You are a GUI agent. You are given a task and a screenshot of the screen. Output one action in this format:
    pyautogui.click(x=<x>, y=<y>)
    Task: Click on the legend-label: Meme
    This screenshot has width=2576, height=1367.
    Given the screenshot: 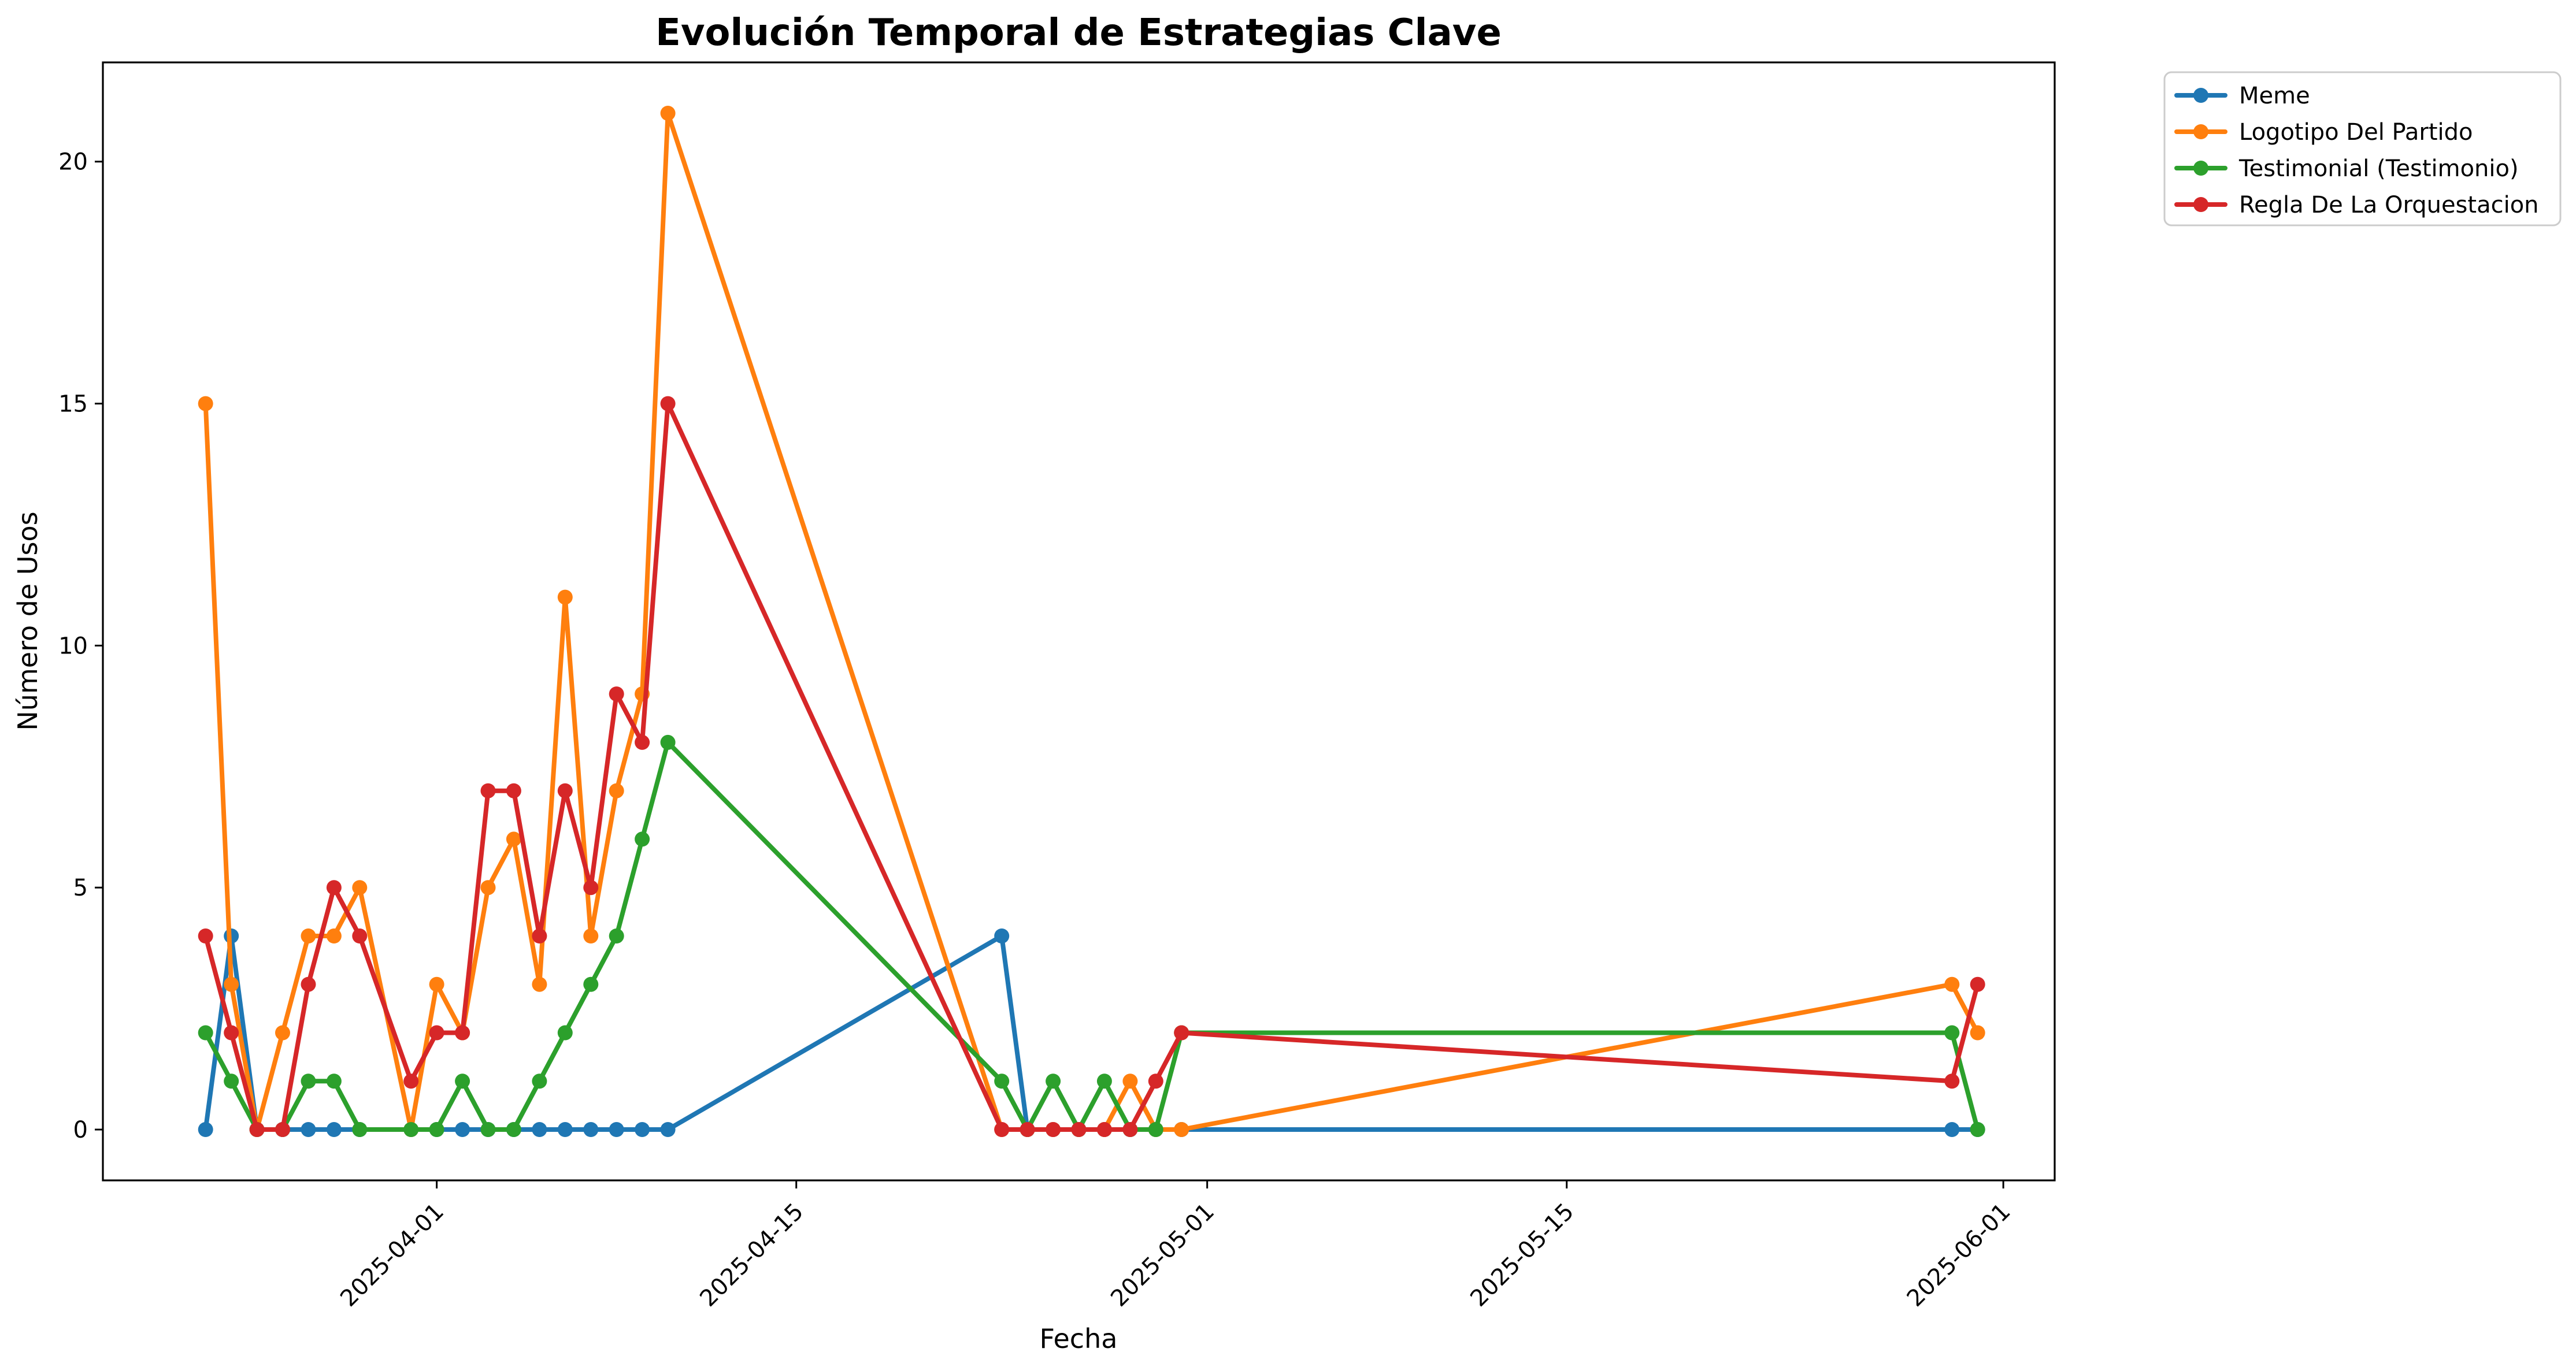 What is the action you would take?
    pyautogui.click(x=2274, y=96)
    